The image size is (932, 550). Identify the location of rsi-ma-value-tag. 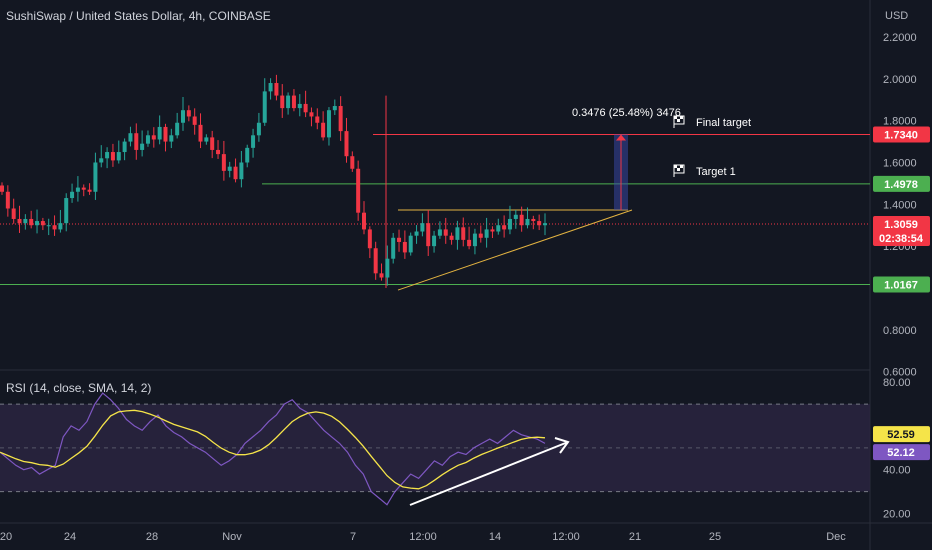
(901, 434).